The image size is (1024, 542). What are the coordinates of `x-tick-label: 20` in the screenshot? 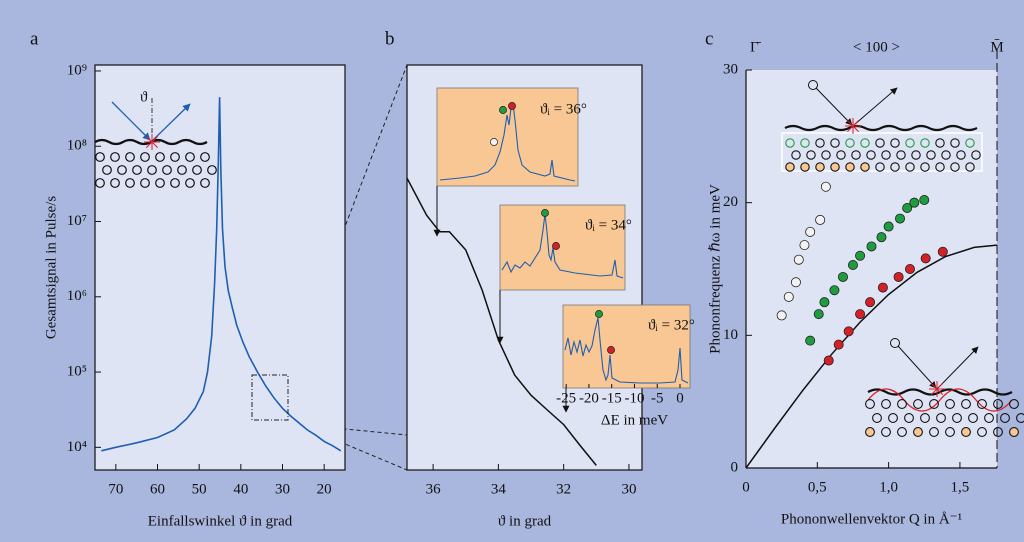 It's located at (324, 489).